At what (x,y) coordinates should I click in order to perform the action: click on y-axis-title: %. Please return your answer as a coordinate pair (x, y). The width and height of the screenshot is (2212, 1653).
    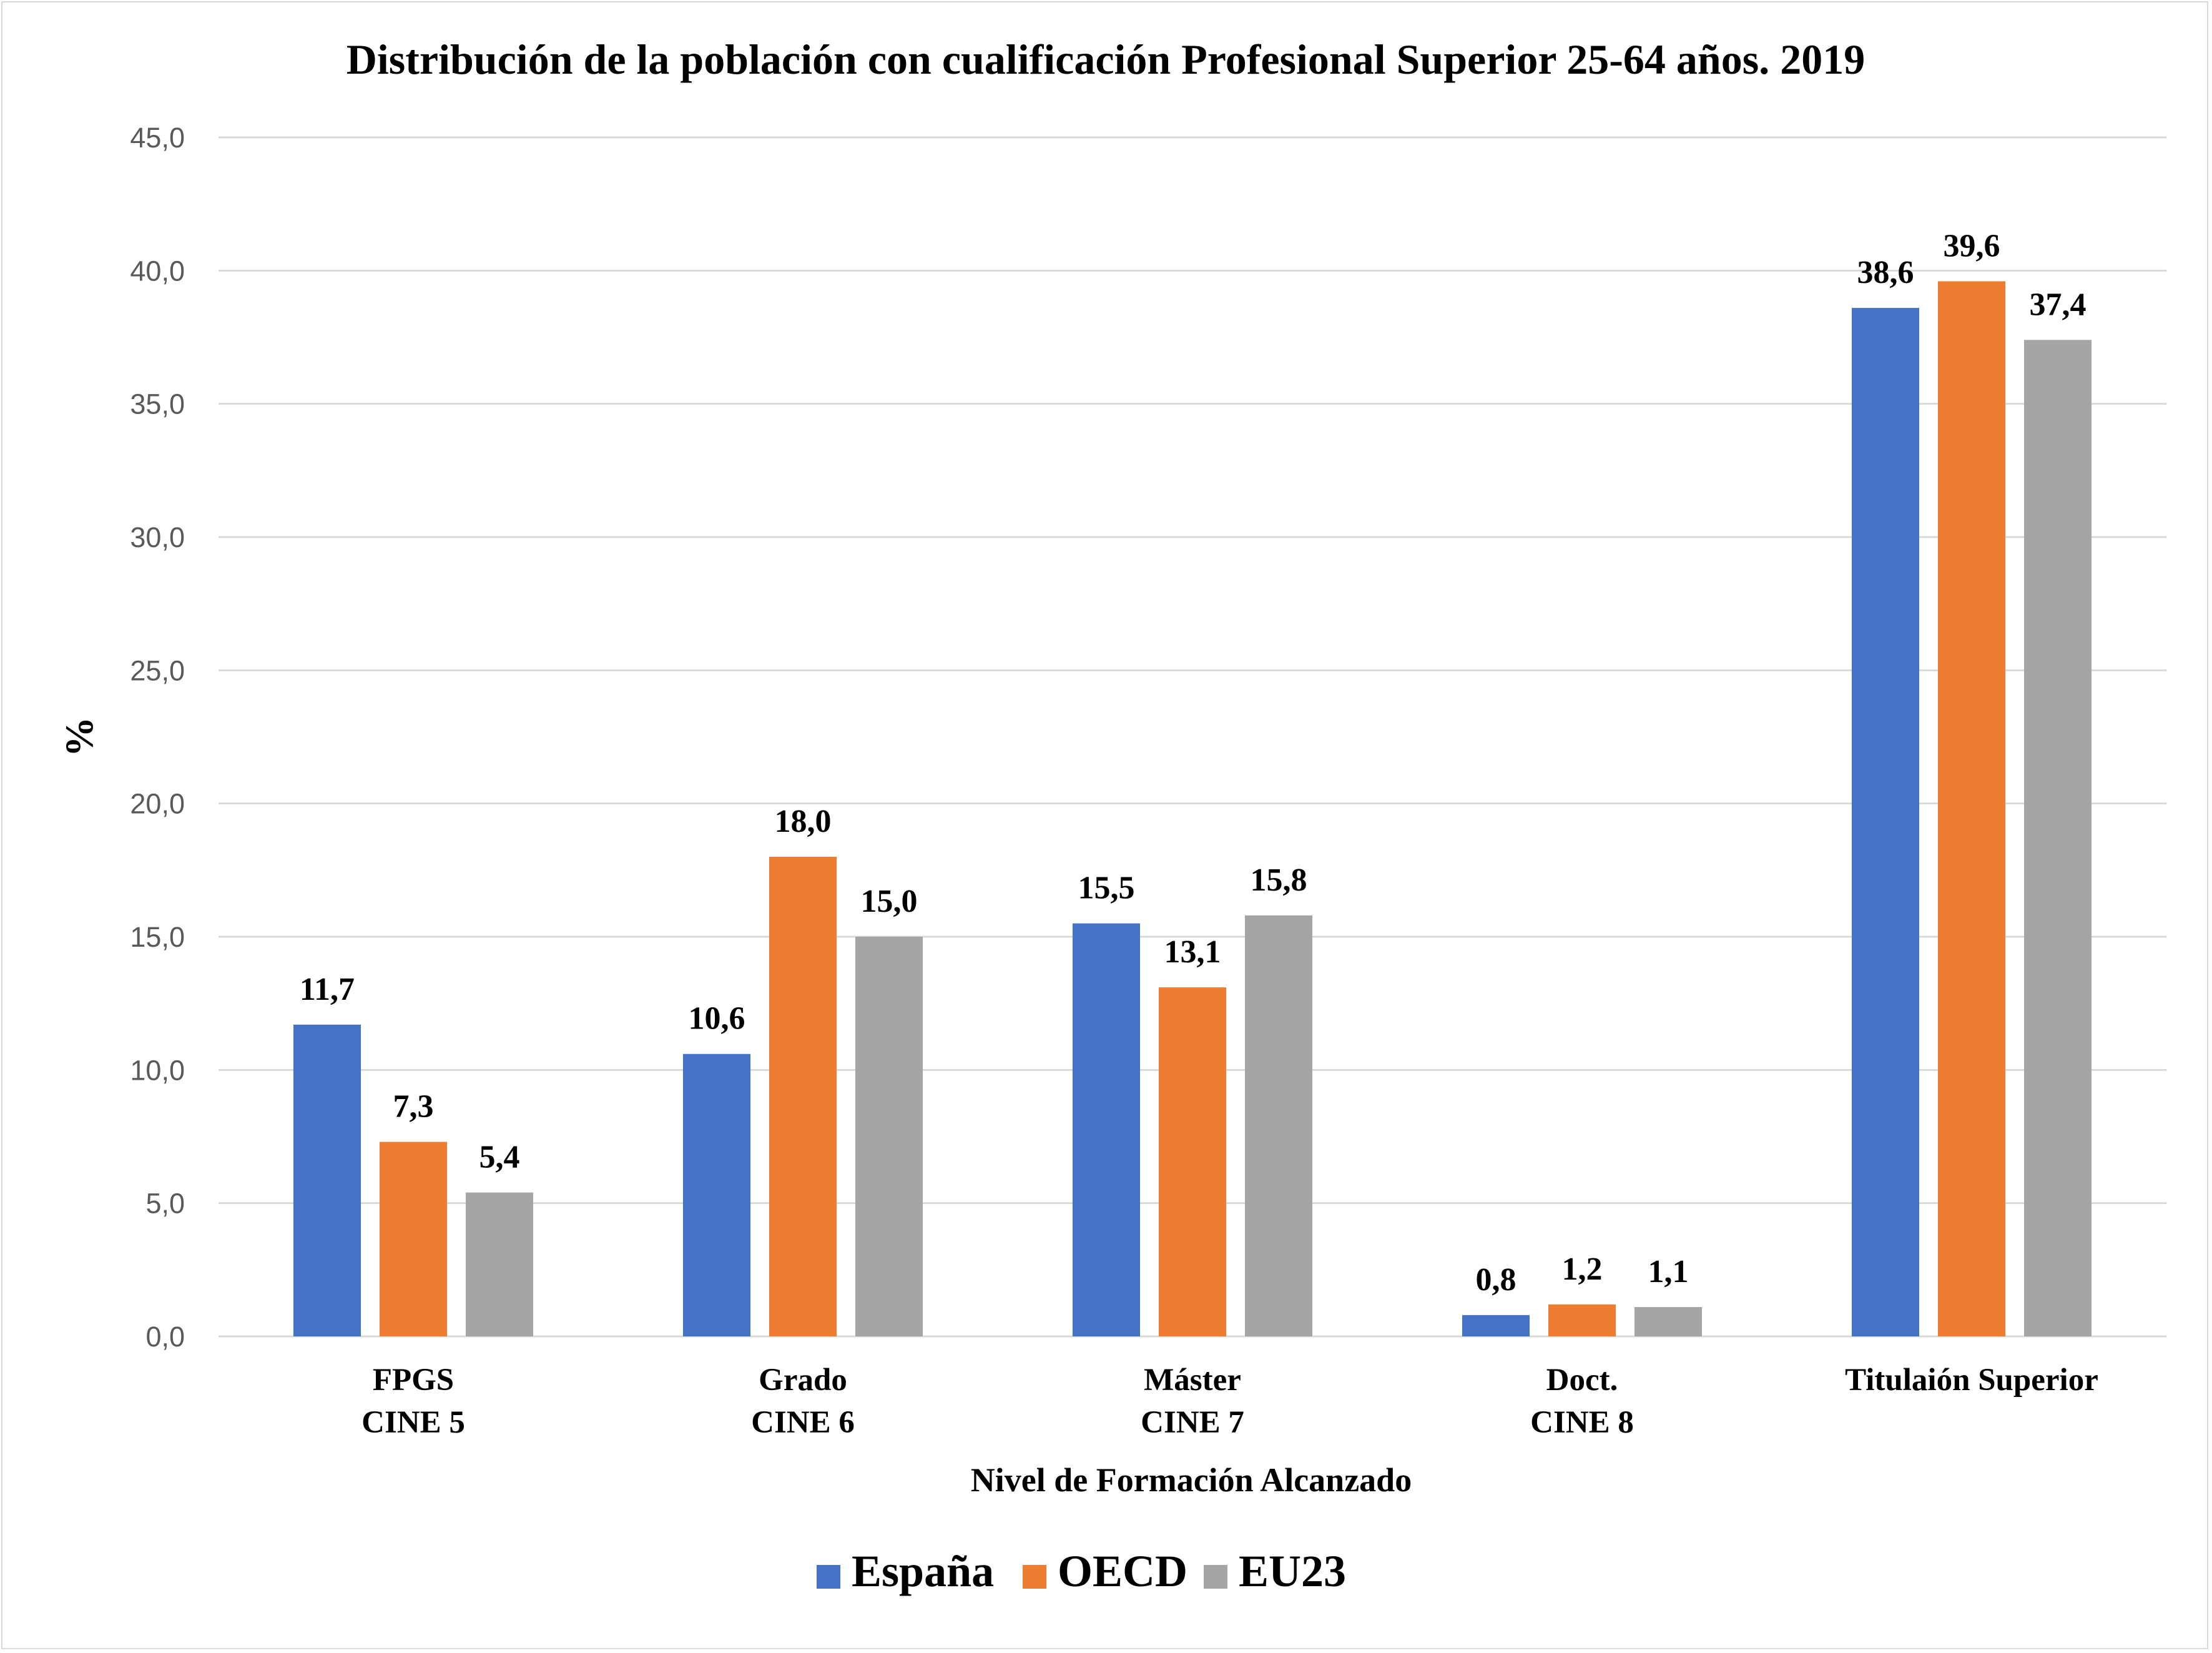
    Looking at the image, I should click on (79, 737).